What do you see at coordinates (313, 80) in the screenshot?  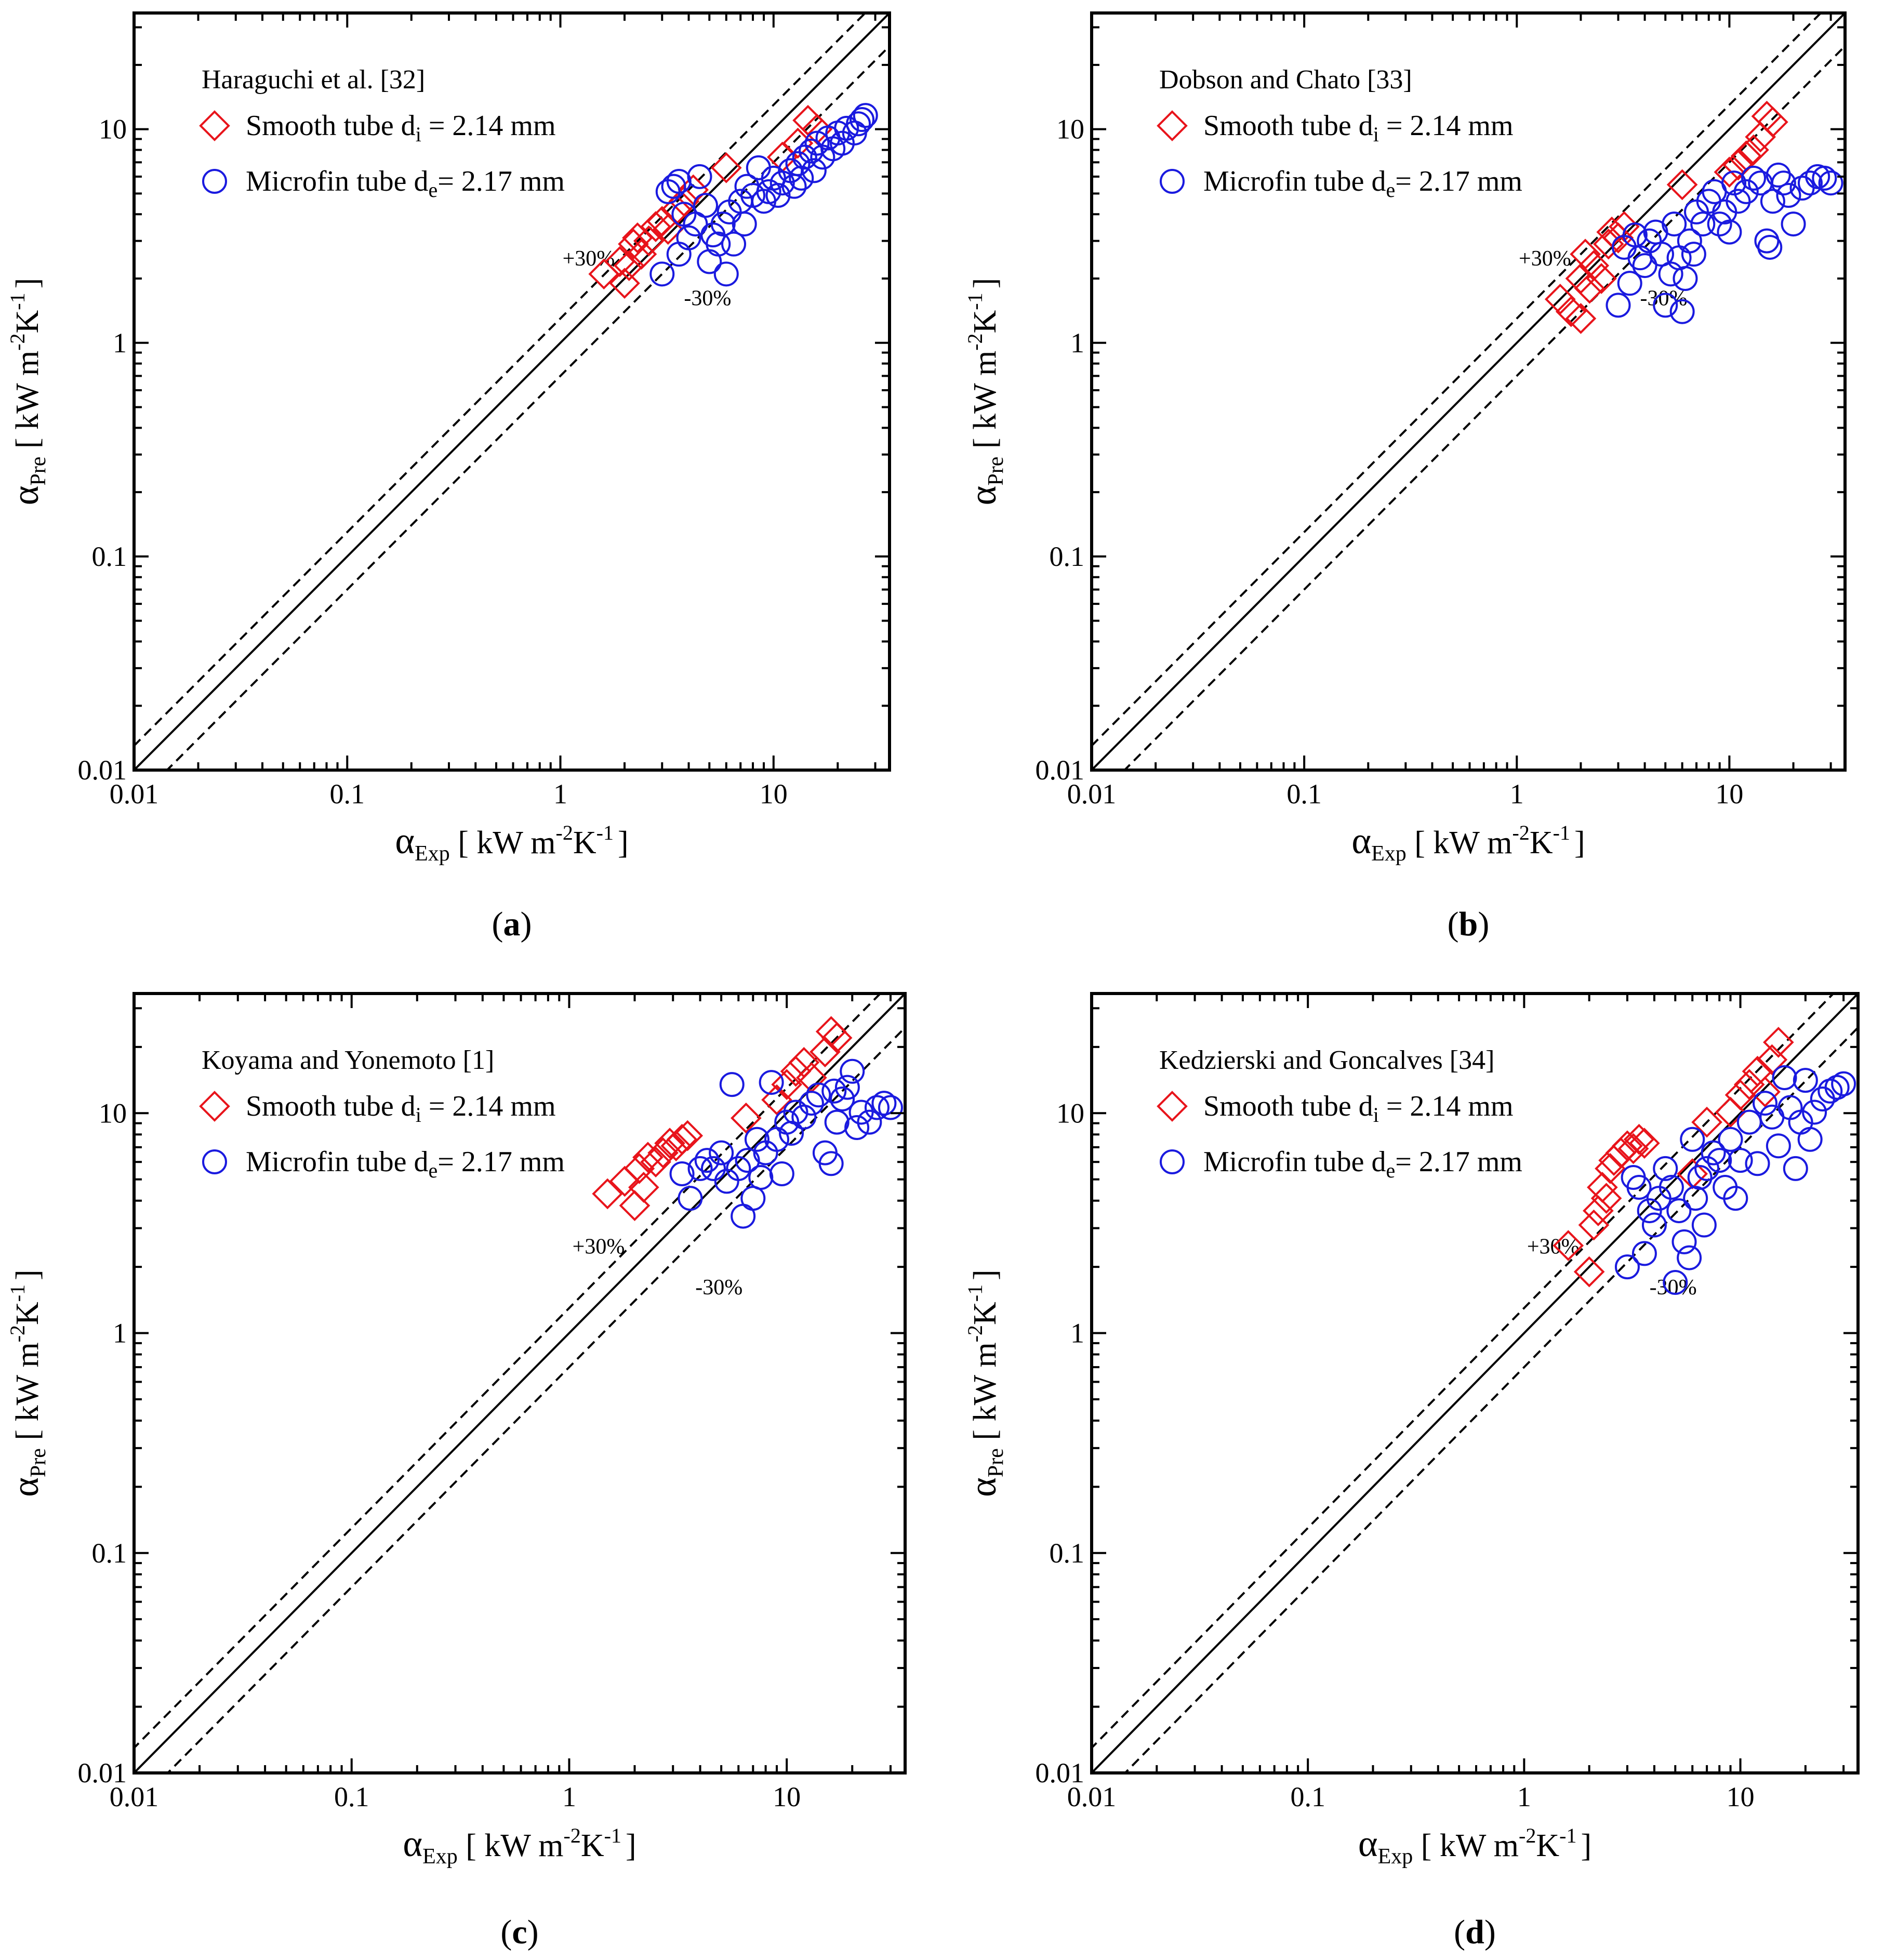 I see `correlation-title: Haraguchi et al. [32]` at bounding box center [313, 80].